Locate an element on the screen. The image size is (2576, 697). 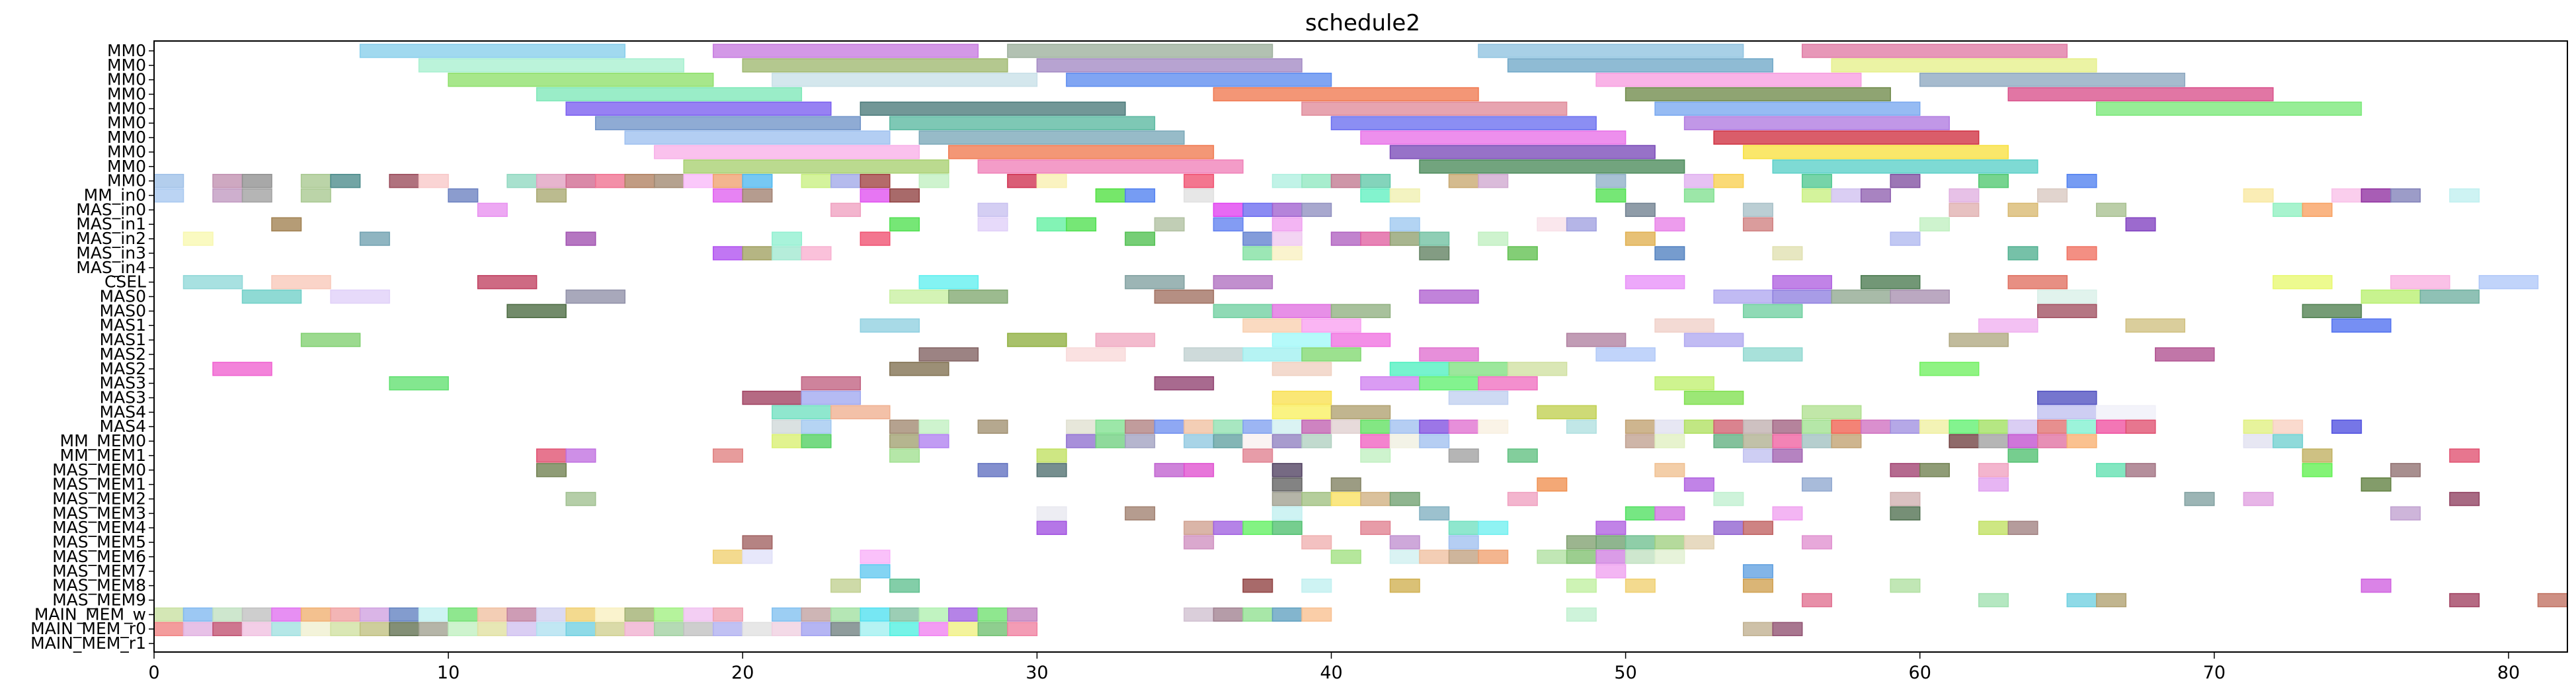
x-tick-label: 70 is located at coordinates (2214, 673).